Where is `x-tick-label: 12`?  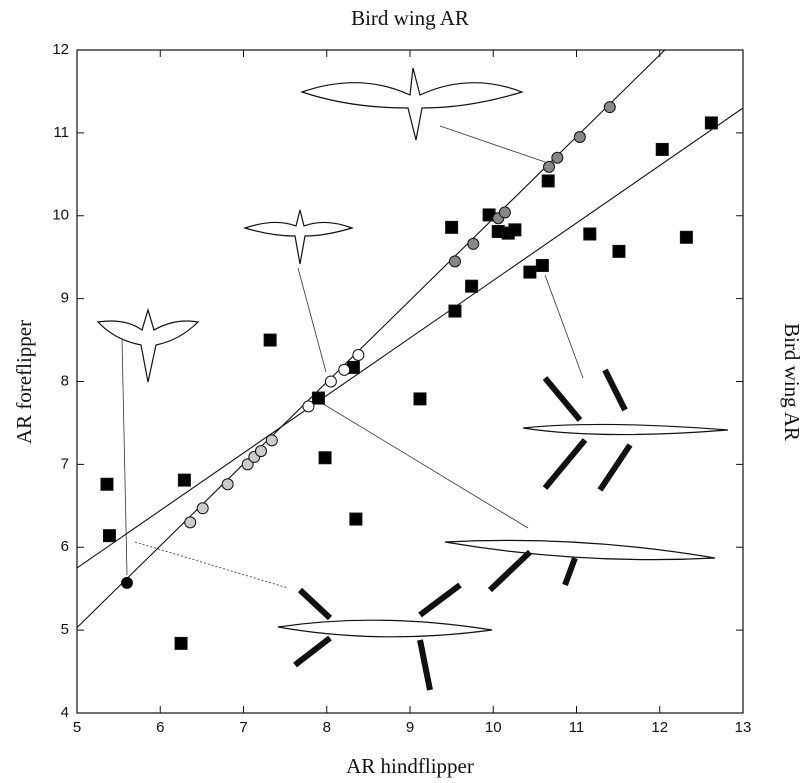
x-tick-label: 12 is located at coordinates (659, 727).